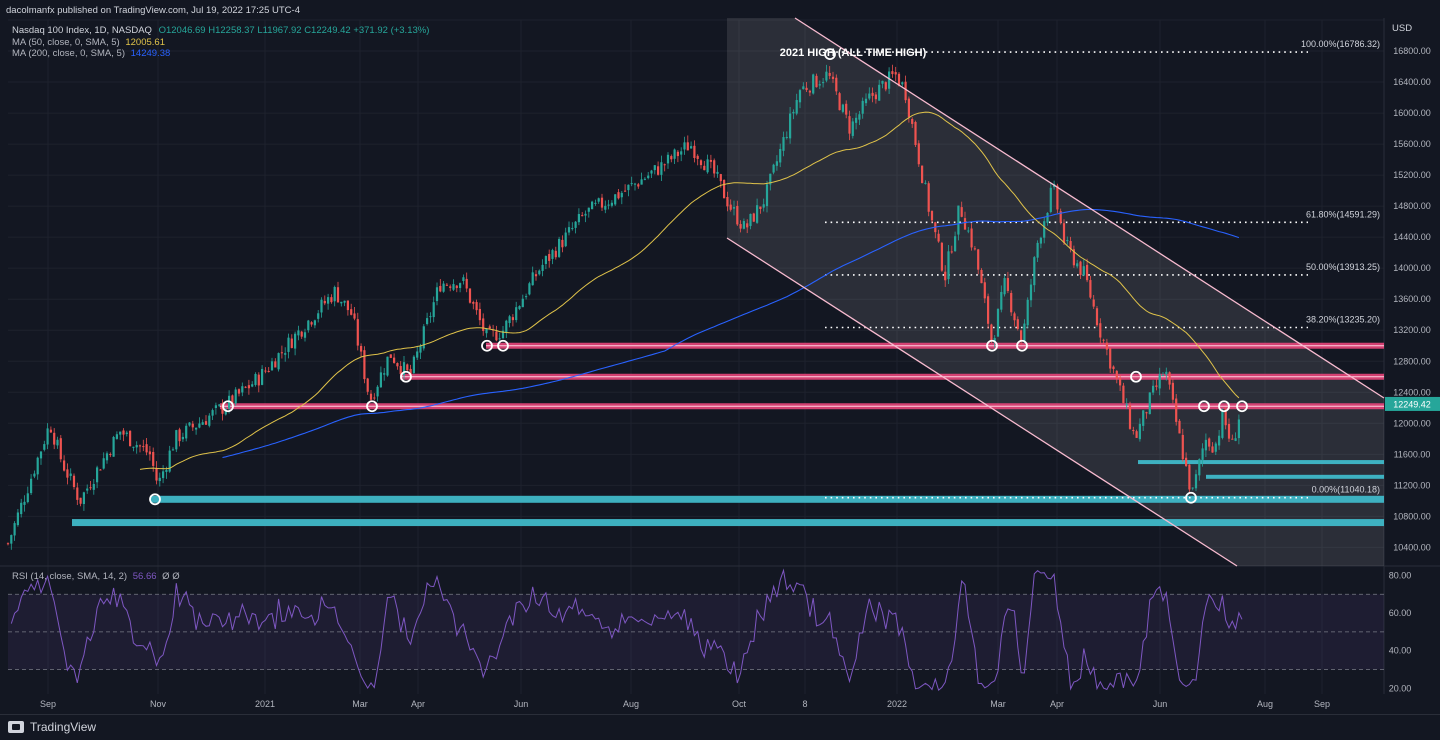  What do you see at coordinates (82, 30) in the screenshot?
I see `symbol-name: Nasdaq 100 Index, 1D, NASDAQ` at bounding box center [82, 30].